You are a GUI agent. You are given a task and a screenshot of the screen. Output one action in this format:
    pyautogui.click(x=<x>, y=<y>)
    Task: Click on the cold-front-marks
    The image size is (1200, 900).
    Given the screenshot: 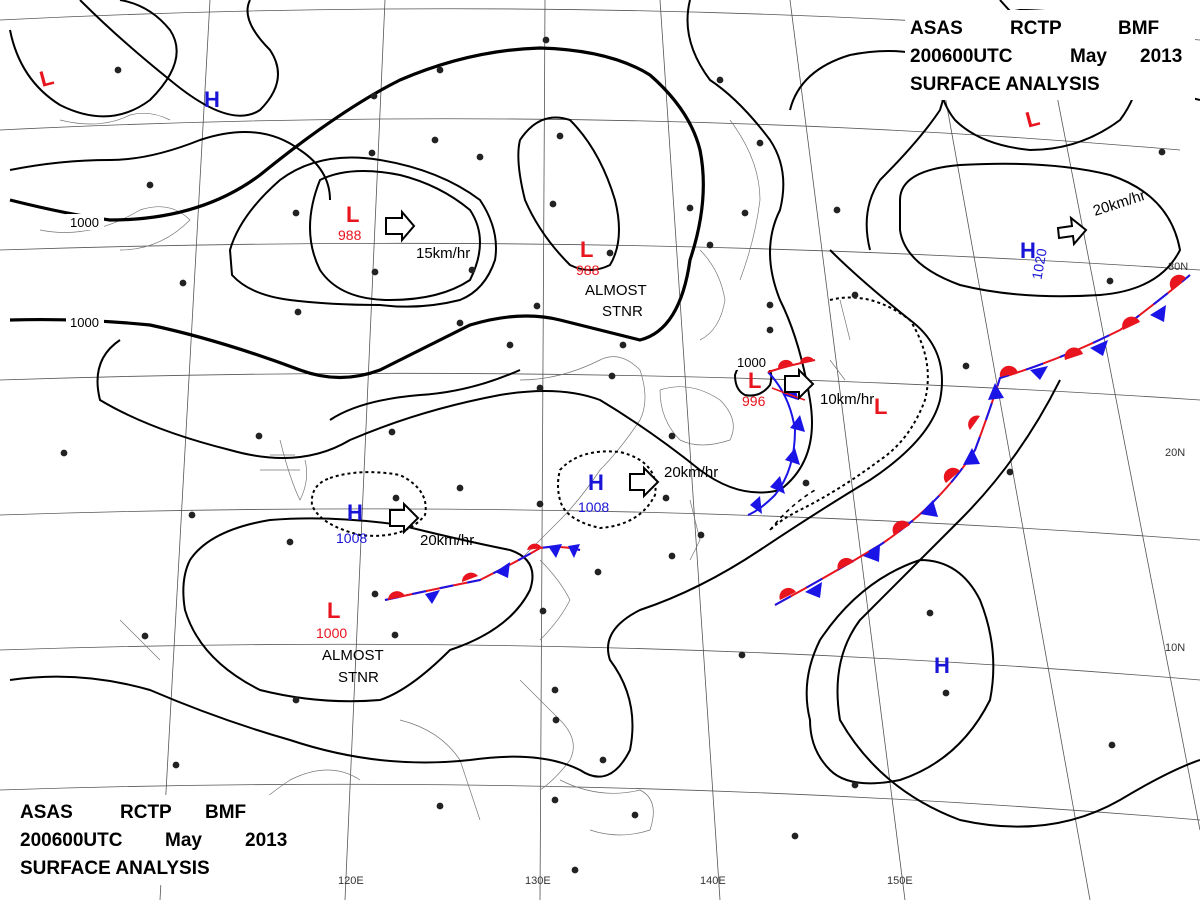 What is the action you would take?
    pyautogui.click(x=985, y=451)
    